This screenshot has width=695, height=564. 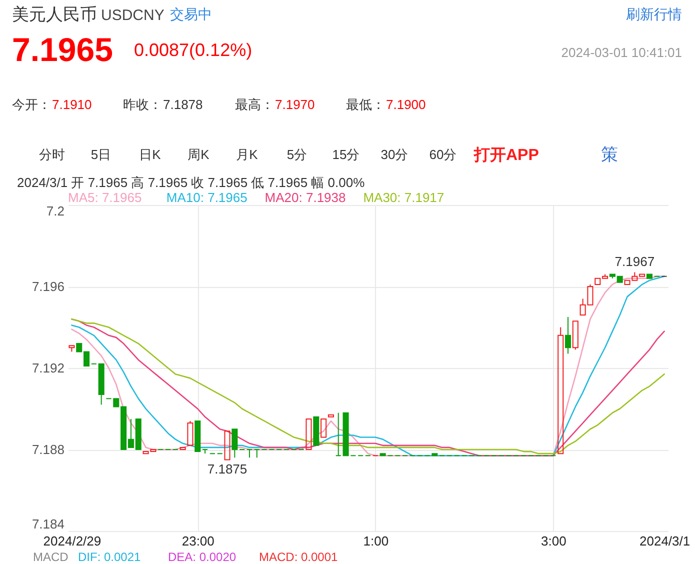 I want to click on text: 5日, so click(x=101, y=154).